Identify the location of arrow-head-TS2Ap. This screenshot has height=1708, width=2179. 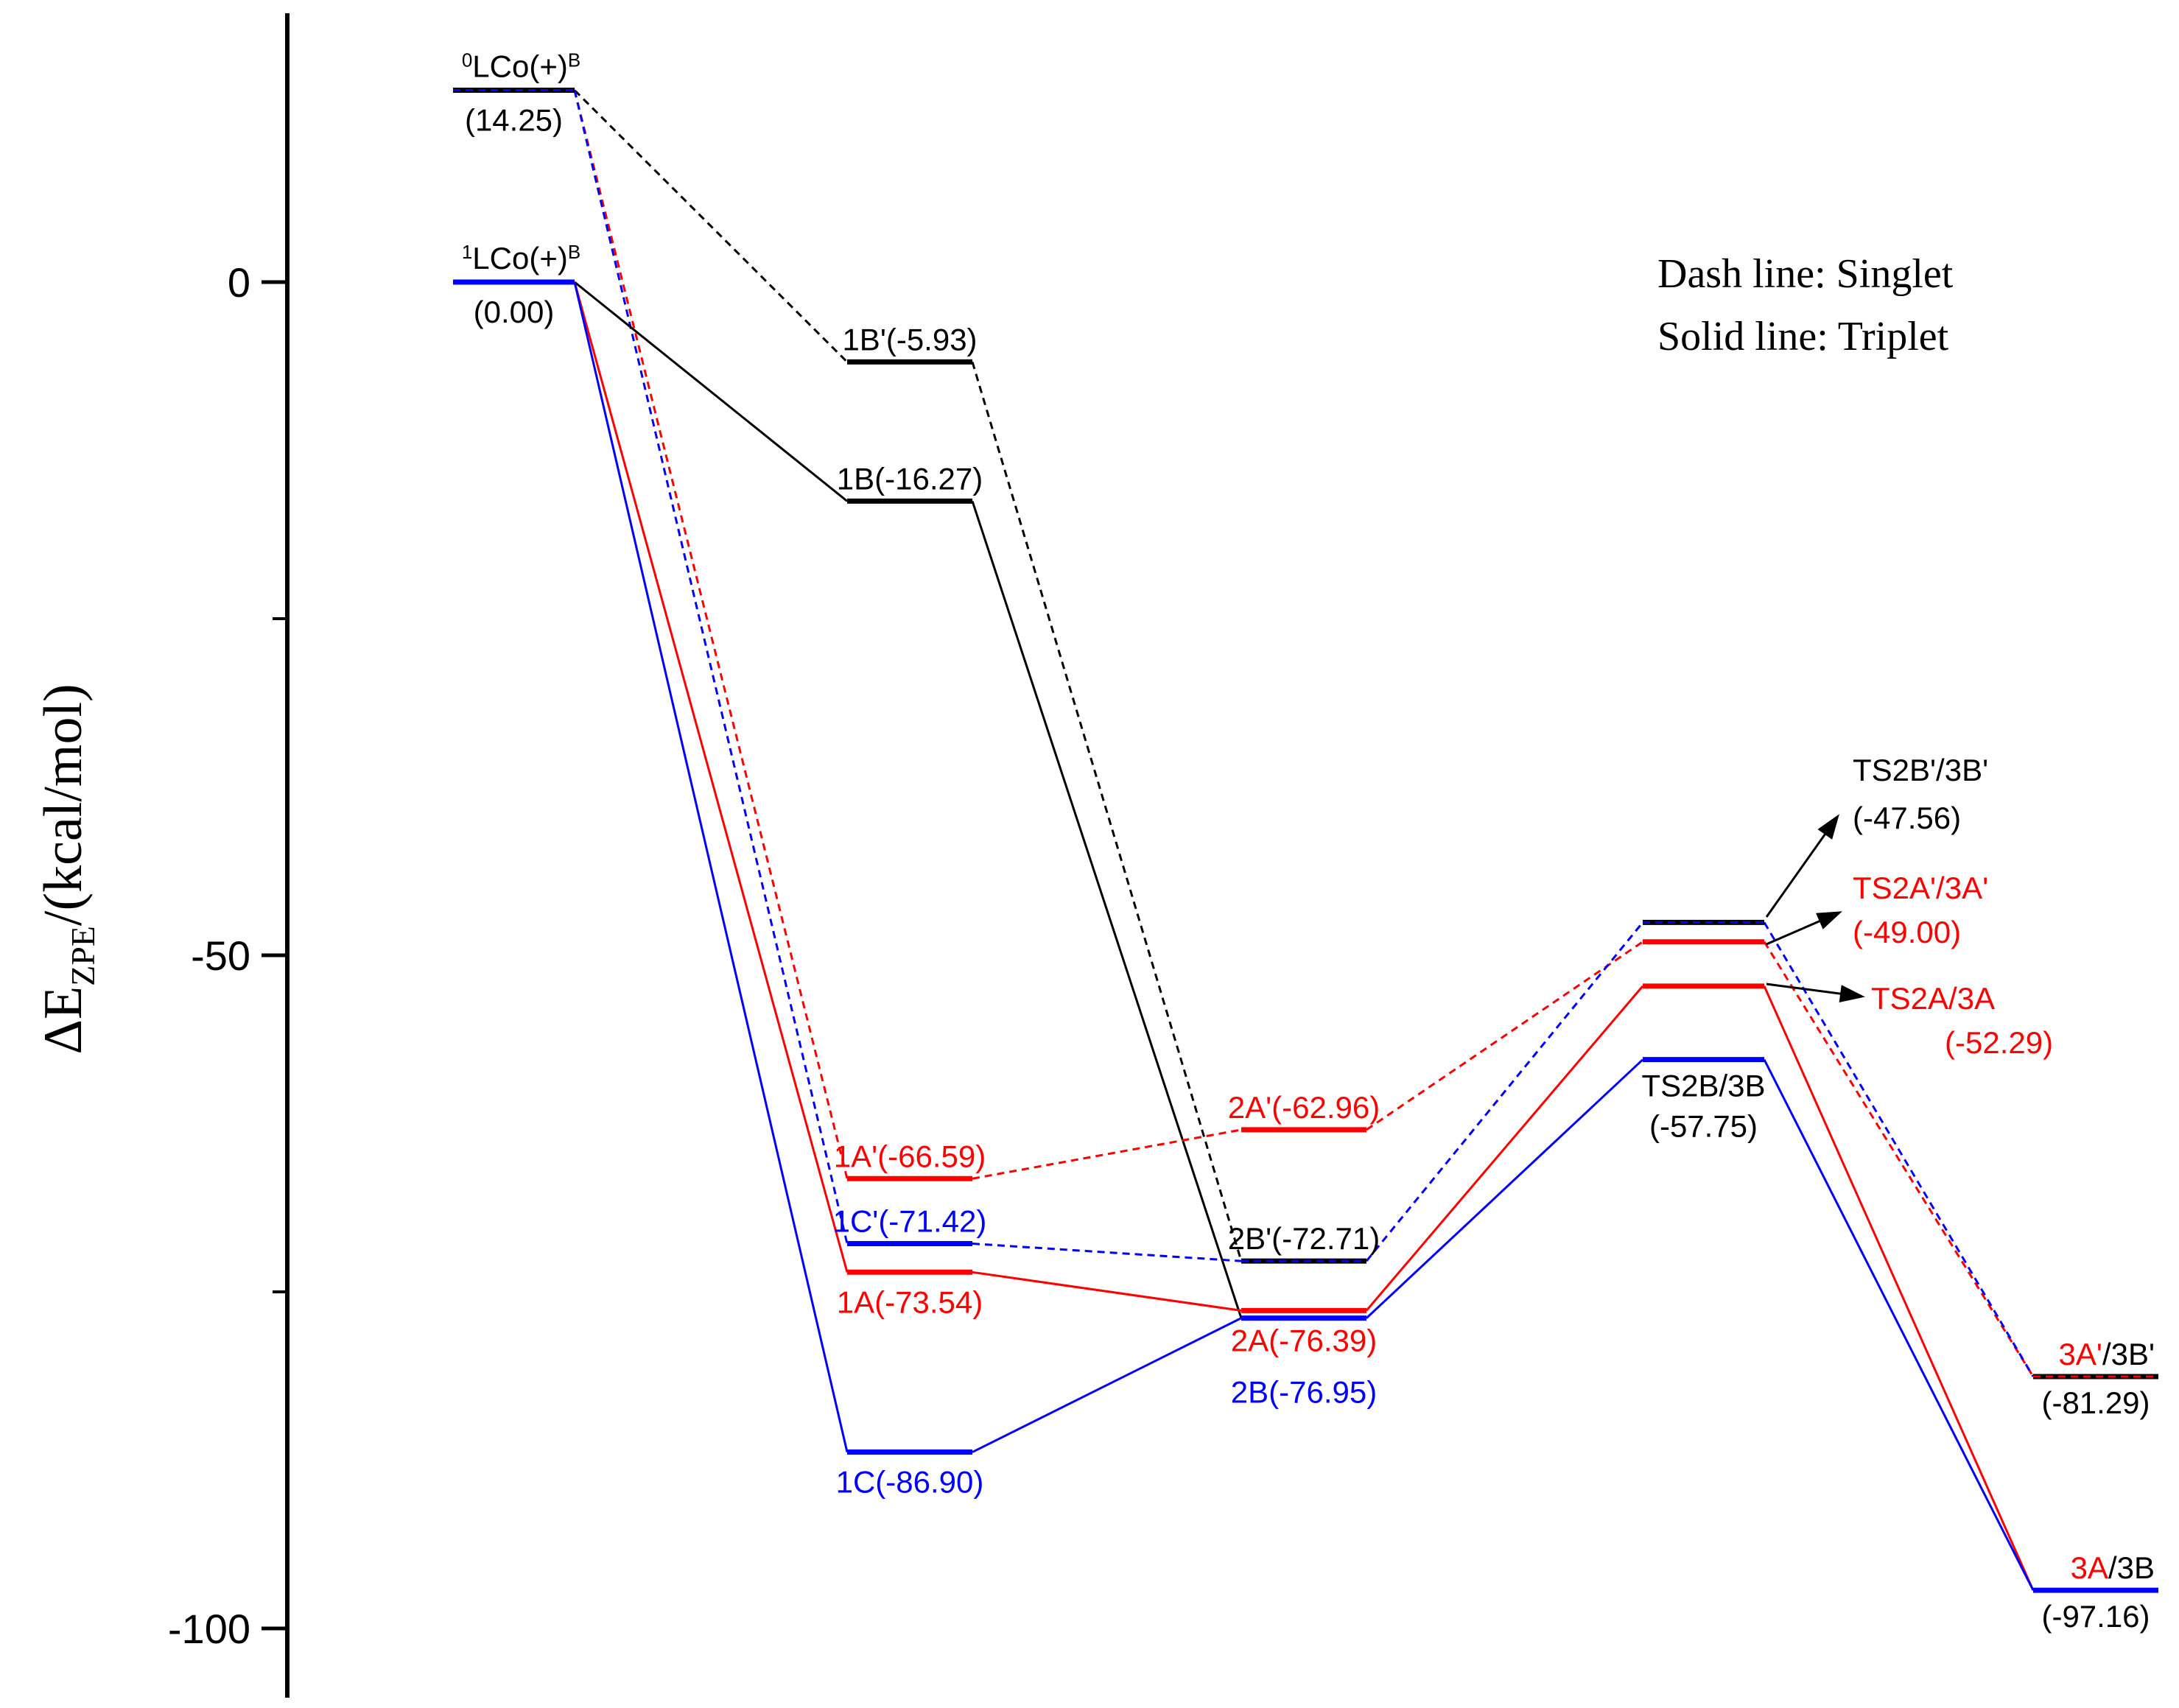
(1829, 920).